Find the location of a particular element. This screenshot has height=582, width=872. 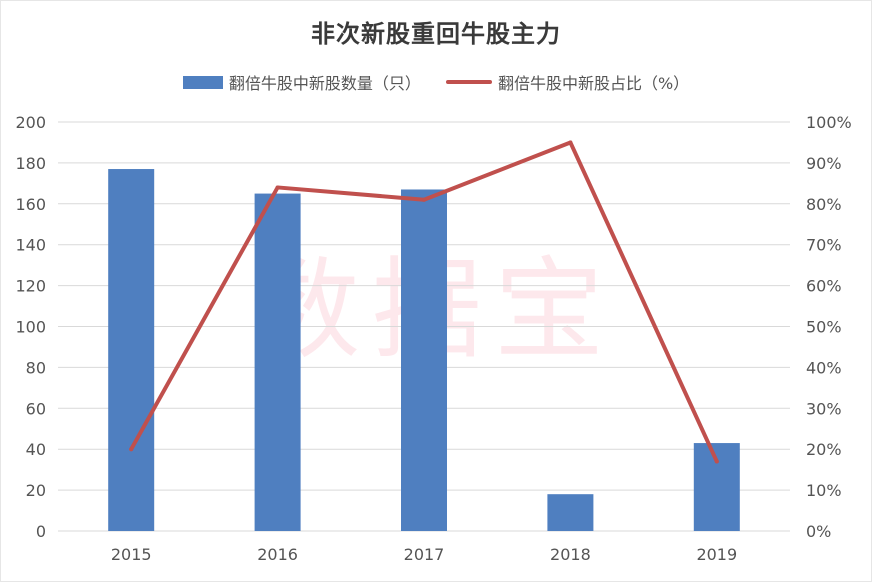

y2-tick-label: 10% is located at coordinates (824, 490).